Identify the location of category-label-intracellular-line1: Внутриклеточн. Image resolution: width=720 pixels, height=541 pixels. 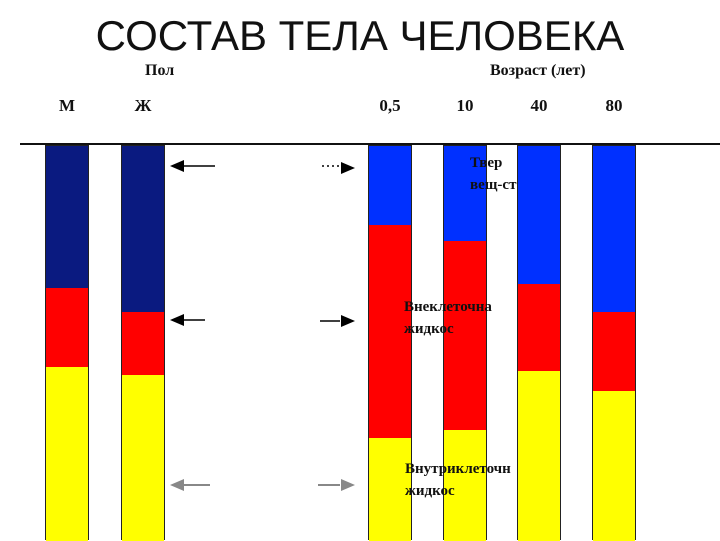
(458, 469).